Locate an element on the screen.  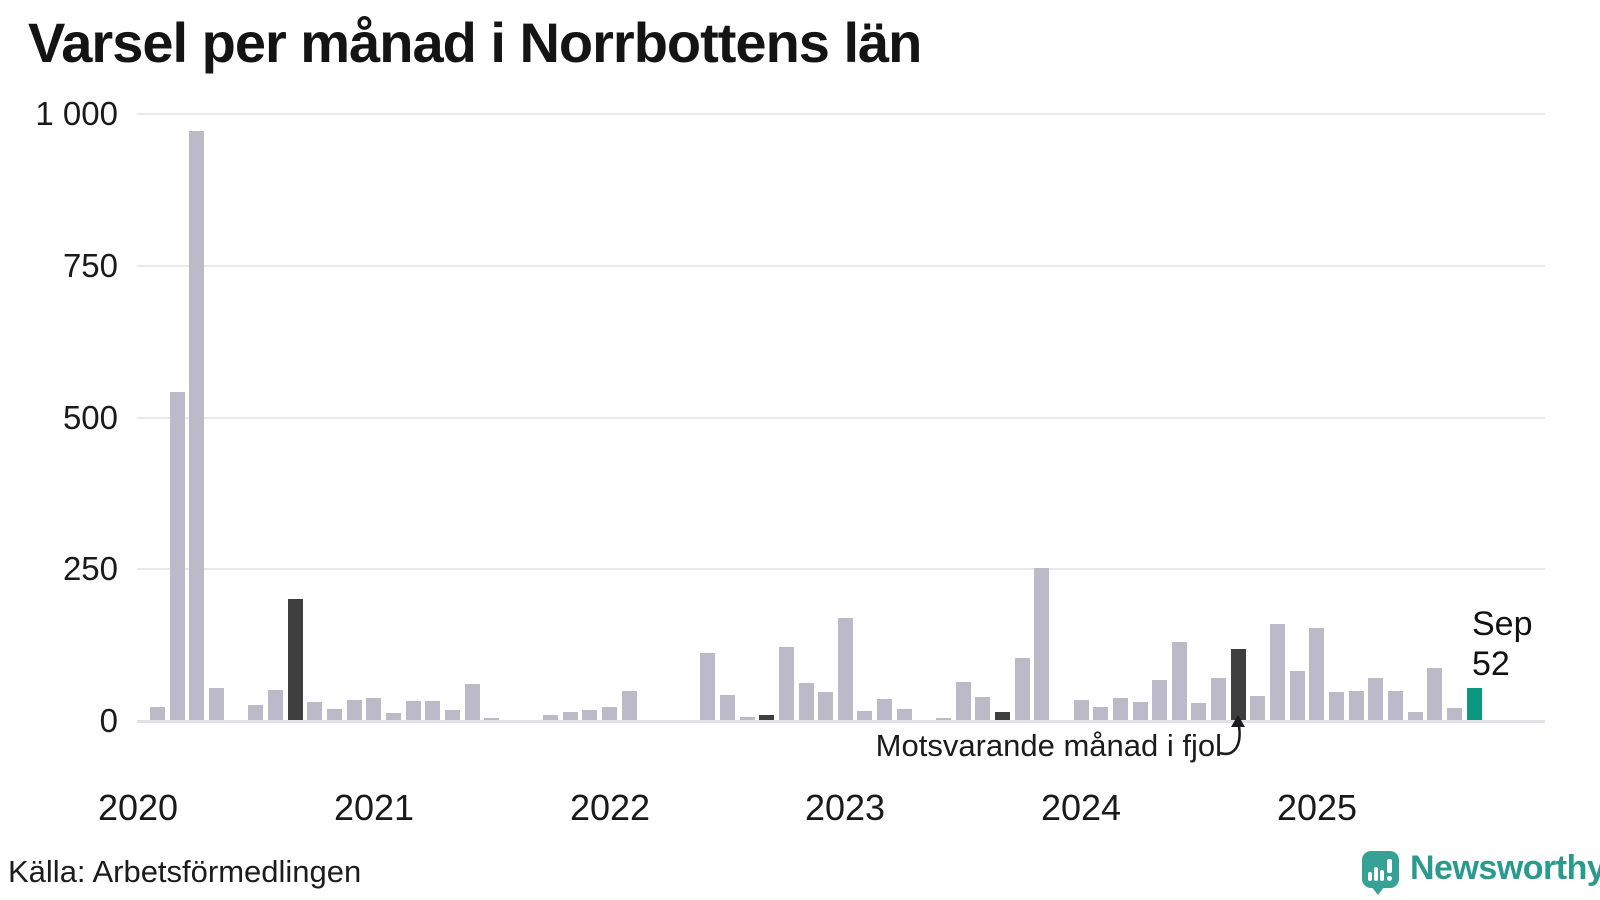
current-month-label: Sep 52 is located at coordinates (1502, 644).